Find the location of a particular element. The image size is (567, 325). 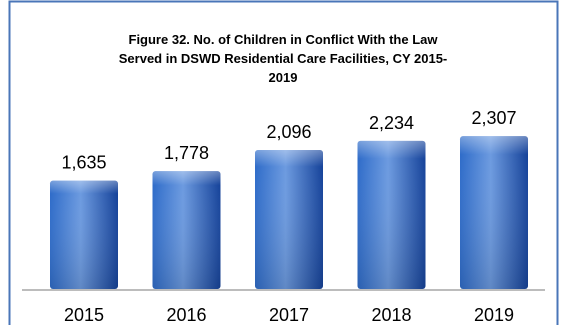

value-label-2016: 1,778 is located at coordinates (186, 153).